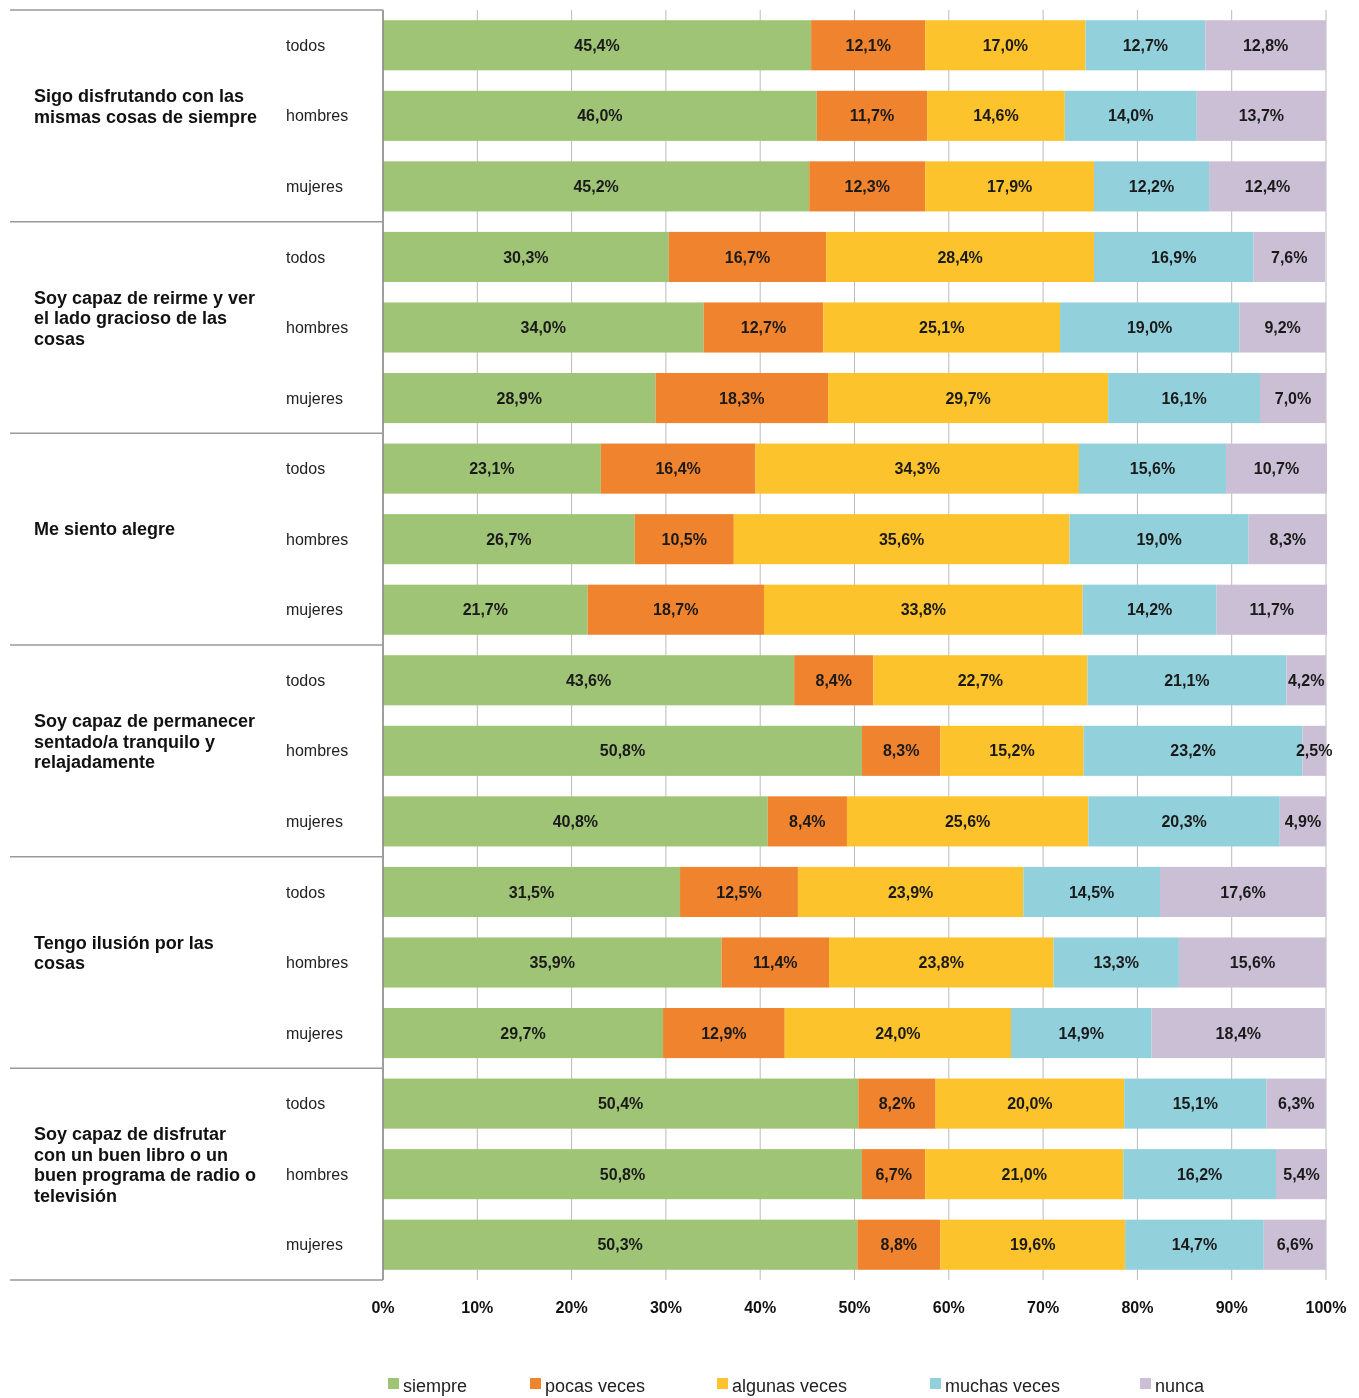 The width and height of the screenshot is (1359, 1398). I want to click on x-tick-label: 60%, so click(948, 1307).